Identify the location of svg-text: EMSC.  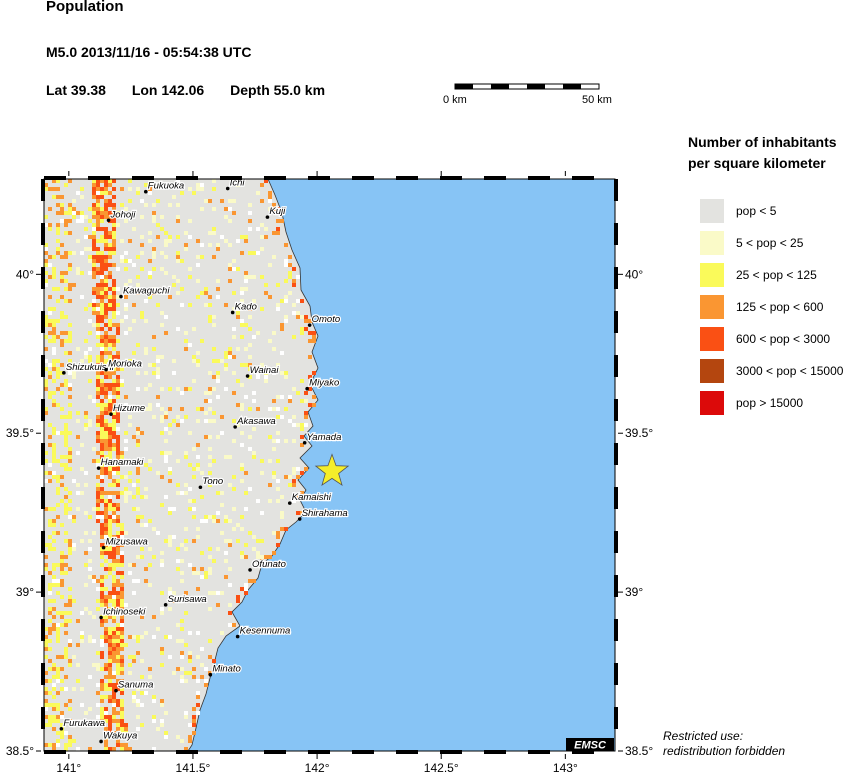
(590, 746).